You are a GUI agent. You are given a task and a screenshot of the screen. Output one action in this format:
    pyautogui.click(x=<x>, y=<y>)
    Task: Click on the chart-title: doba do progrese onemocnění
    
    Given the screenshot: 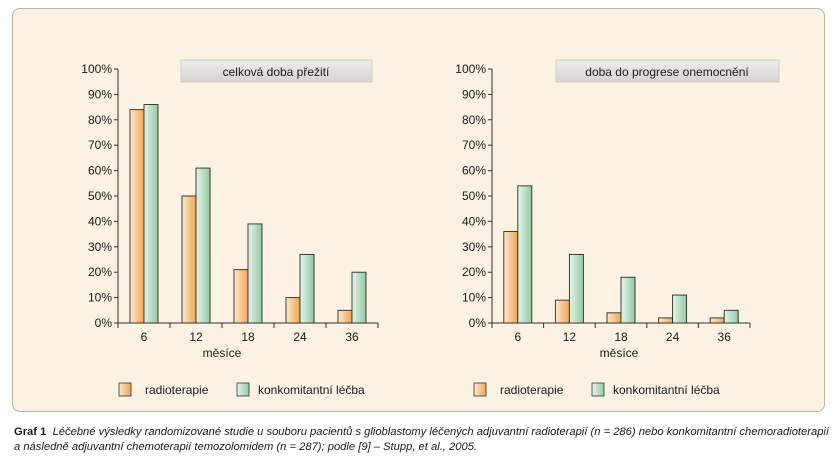 What is the action you would take?
    pyautogui.click(x=667, y=72)
    